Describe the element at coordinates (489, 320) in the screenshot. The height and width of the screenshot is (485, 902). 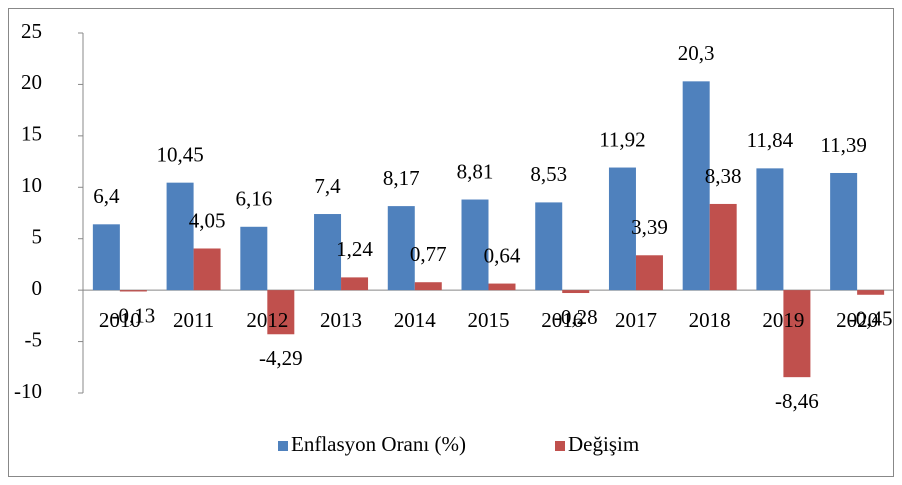
I see `x-tick-label: 2015` at that location.